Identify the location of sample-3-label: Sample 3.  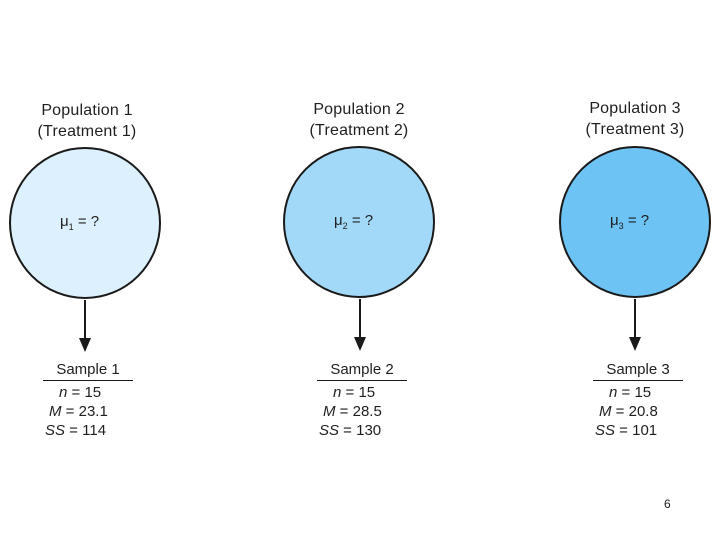
(638, 370).